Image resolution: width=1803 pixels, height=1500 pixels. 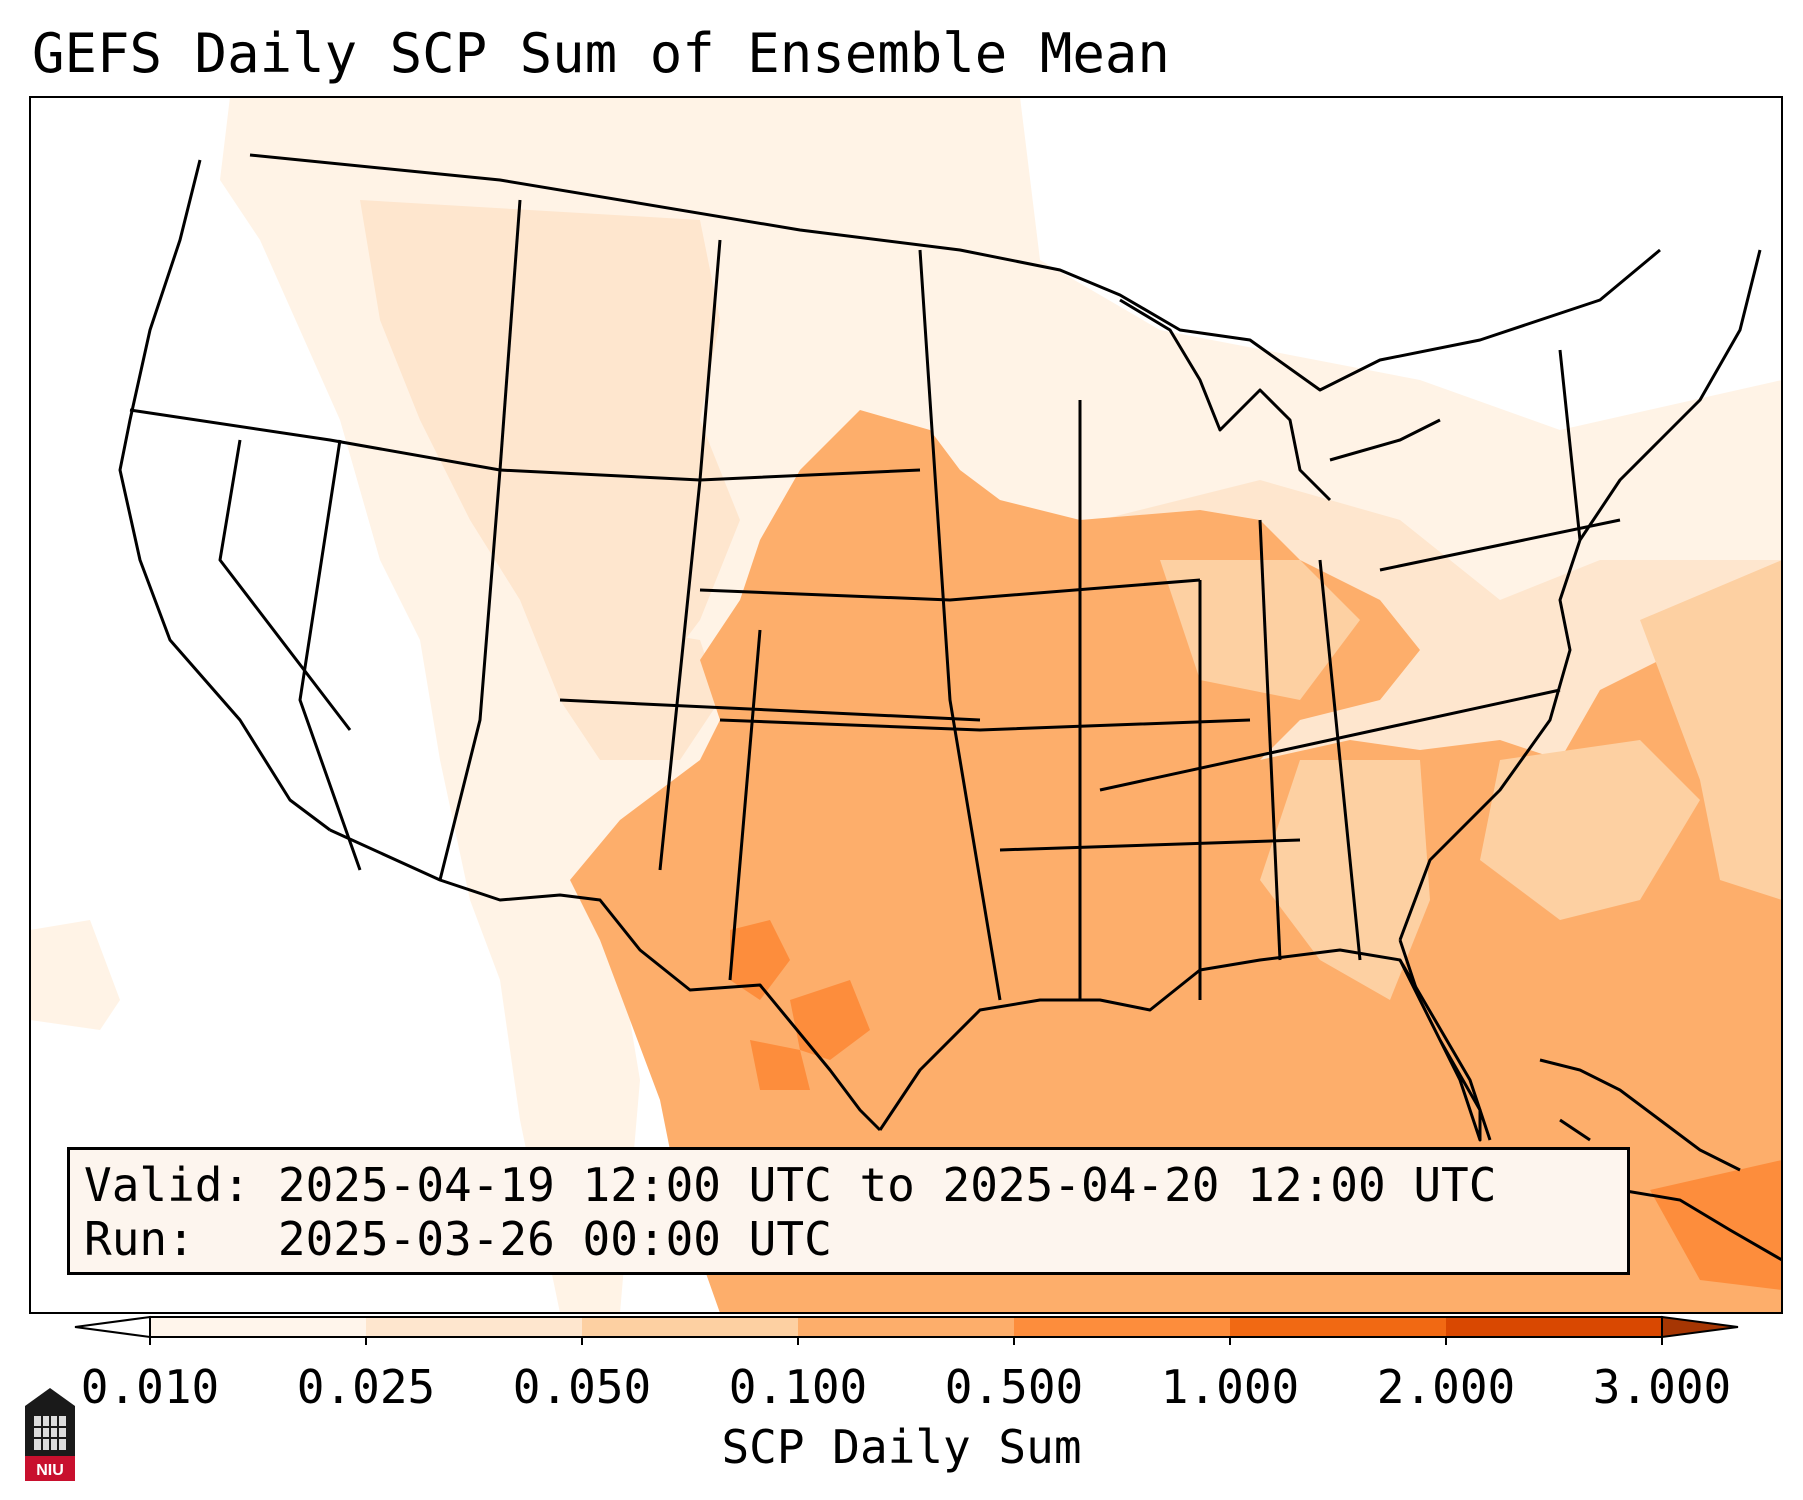 I want to click on colorbar-tick-label: 2.000, so click(x=1446, y=1387).